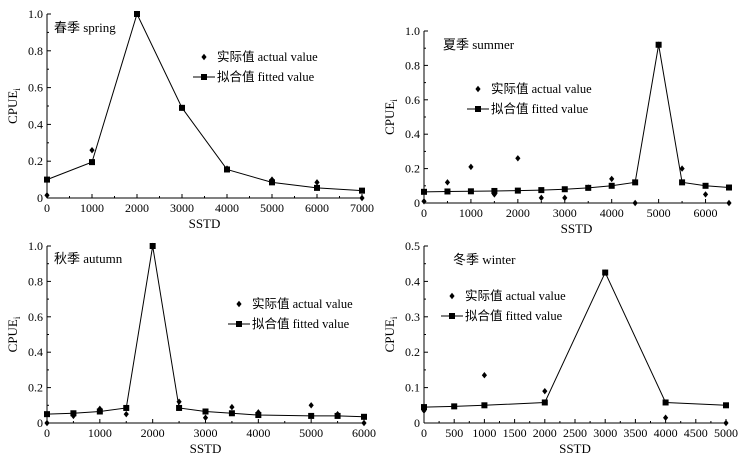  I want to click on legend-actual-marker, so click(239, 304).